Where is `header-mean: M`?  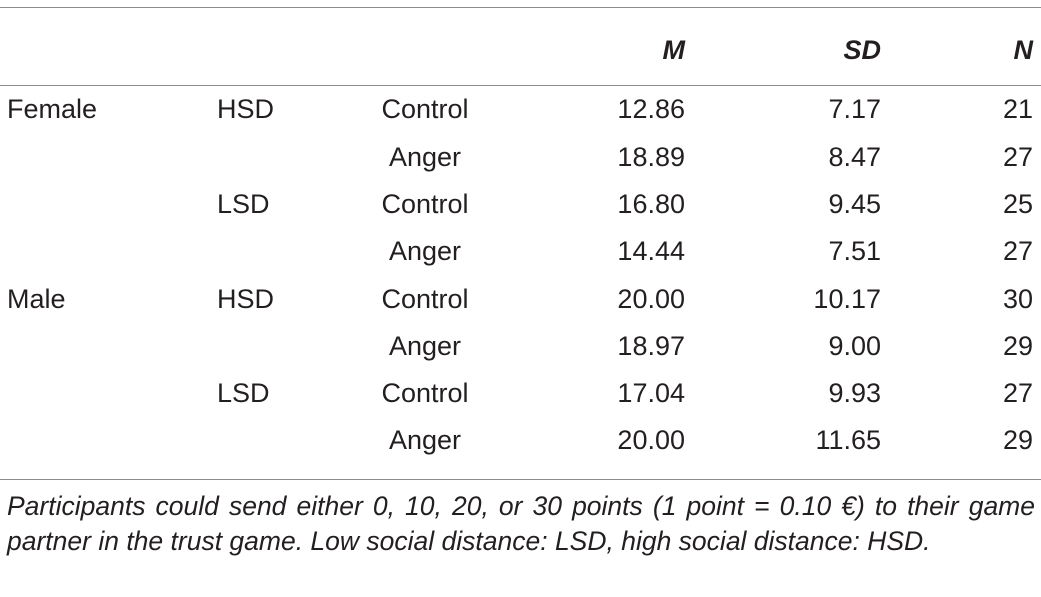
header-mean: M is located at coordinates (674, 50).